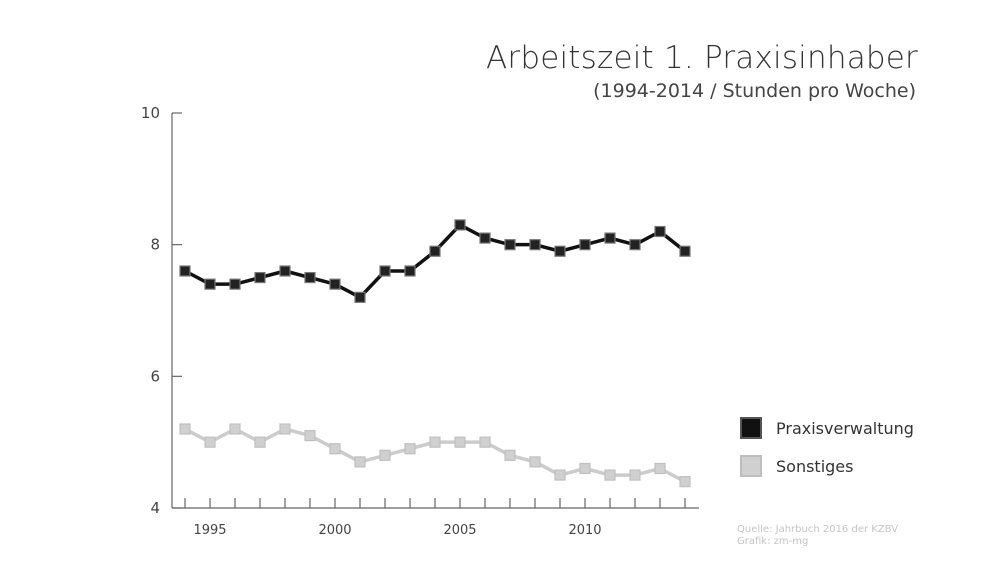 This screenshot has height=562, width=1000. Describe the element at coordinates (435, 455) in the screenshot. I see `series-sonstiges` at that location.